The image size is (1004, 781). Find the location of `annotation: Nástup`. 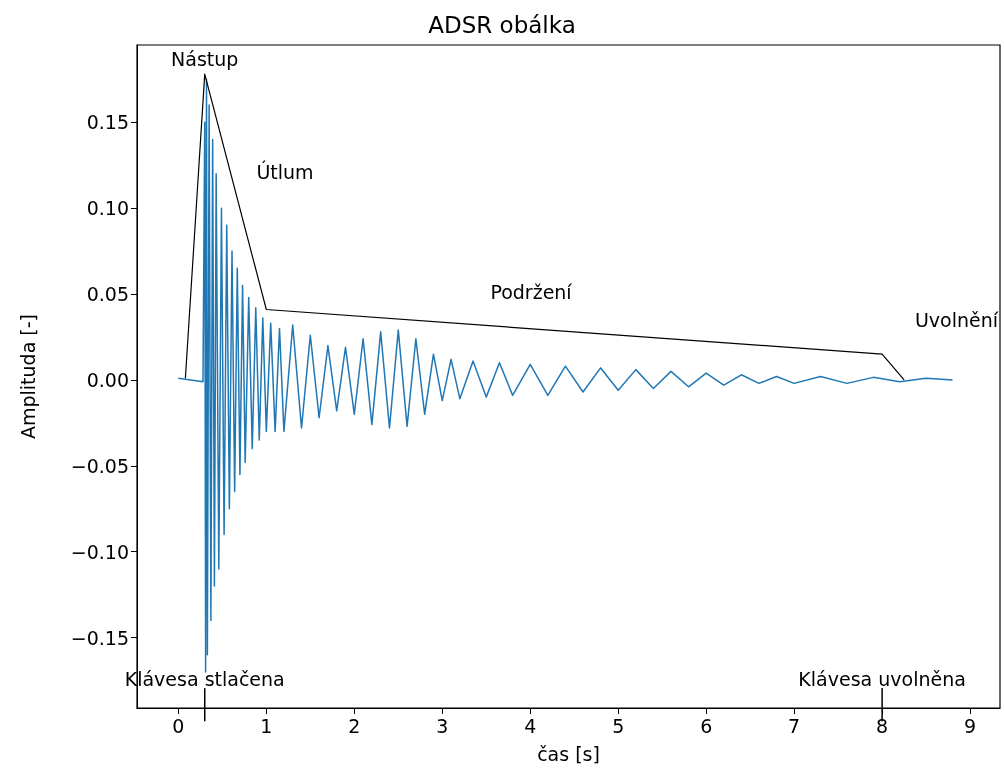

annotation: Nástup is located at coordinates (205, 58).